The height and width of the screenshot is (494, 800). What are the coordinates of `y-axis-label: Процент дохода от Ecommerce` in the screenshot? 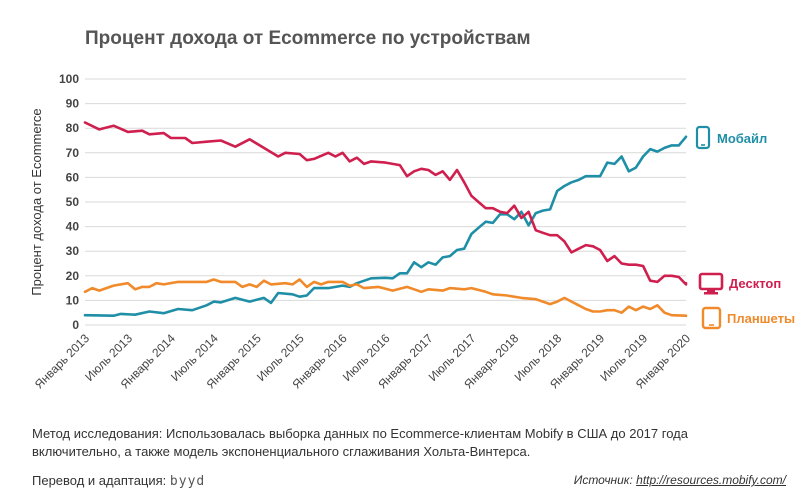 It's located at (36, 201).